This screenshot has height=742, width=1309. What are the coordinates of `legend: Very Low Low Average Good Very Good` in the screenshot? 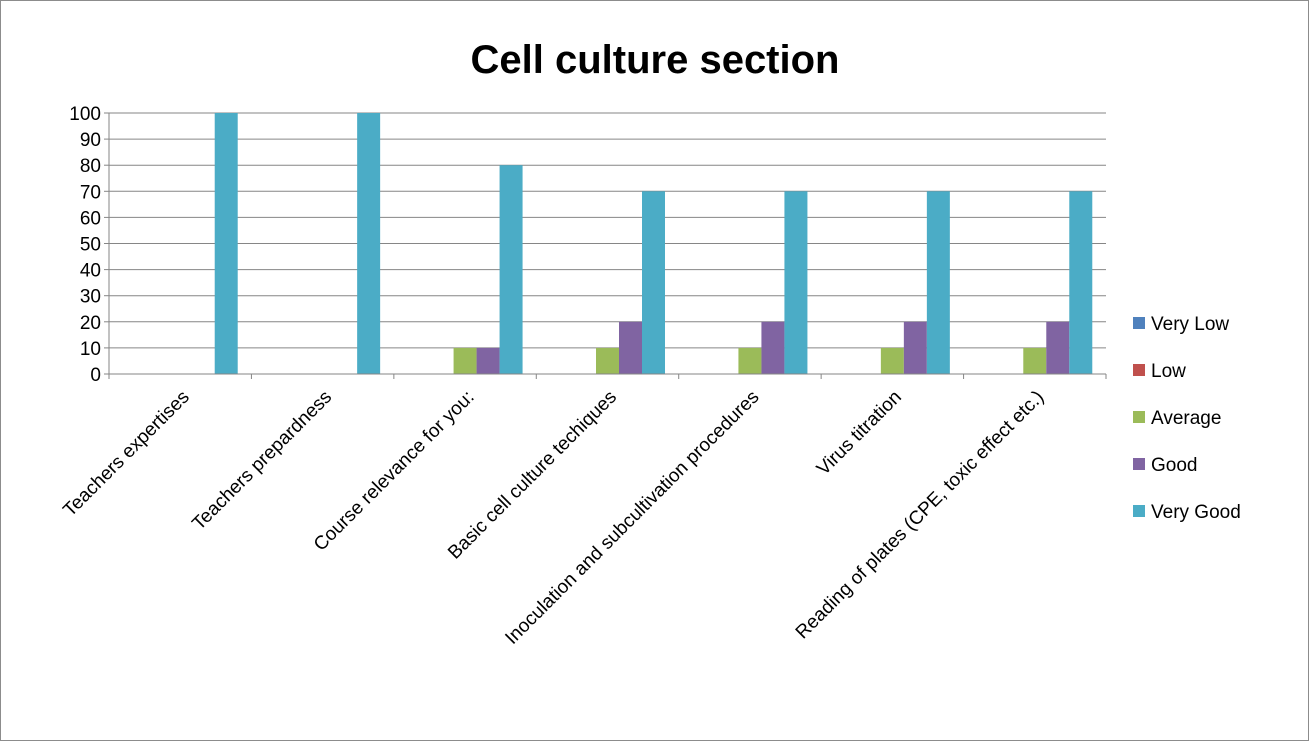 It's located at (1187, 418).